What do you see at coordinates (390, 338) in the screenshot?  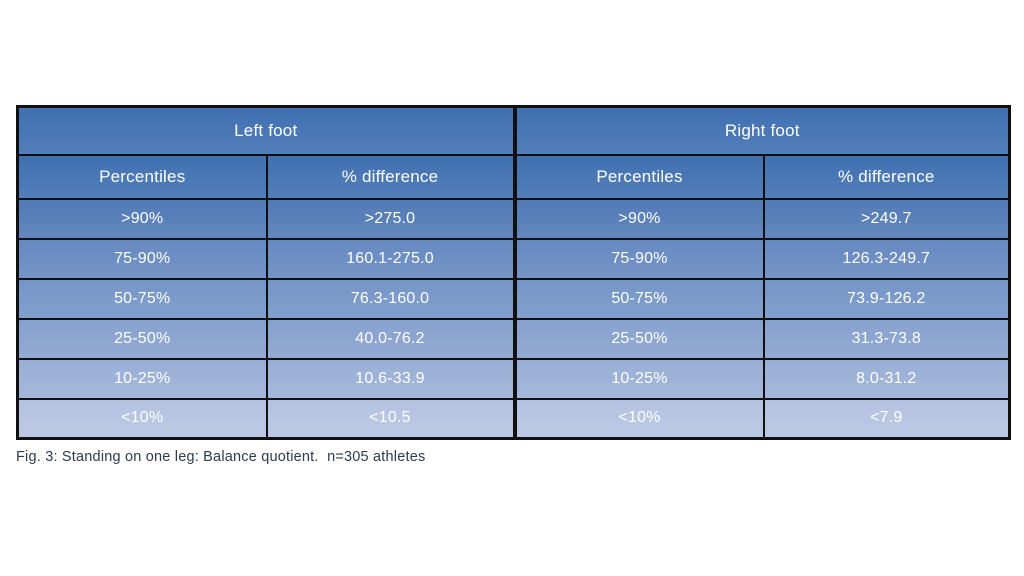 I see `cell-left-difference: 40.0-76.2` at bounding box center [390, 338].